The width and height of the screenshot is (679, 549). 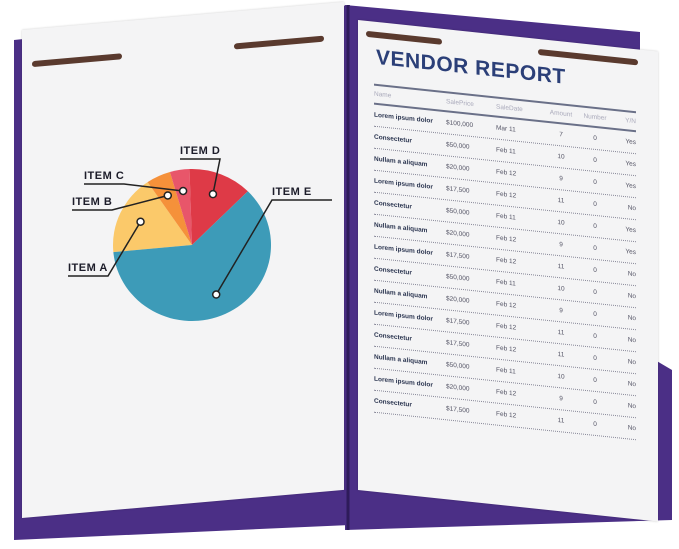 What do you see at coordinates (292, 192) in the screenshot?
I see `pie-label: ITEM E` at bounding box center [292, 192].